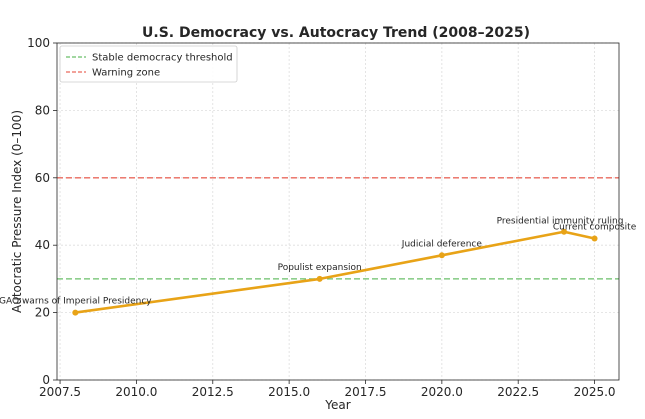 This screenshot has width=645, height=419. What do you see at coordinates (320, 268) in the screenshot?
I see `data-annotation: Populist expansion` at bounding box center [320, 268].